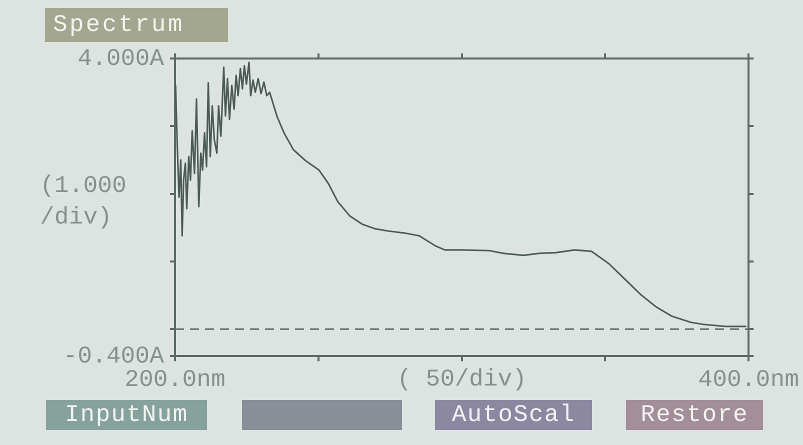 This screenshot has height=445, width=803. I want to click on button: Restore, so click(694, 415).